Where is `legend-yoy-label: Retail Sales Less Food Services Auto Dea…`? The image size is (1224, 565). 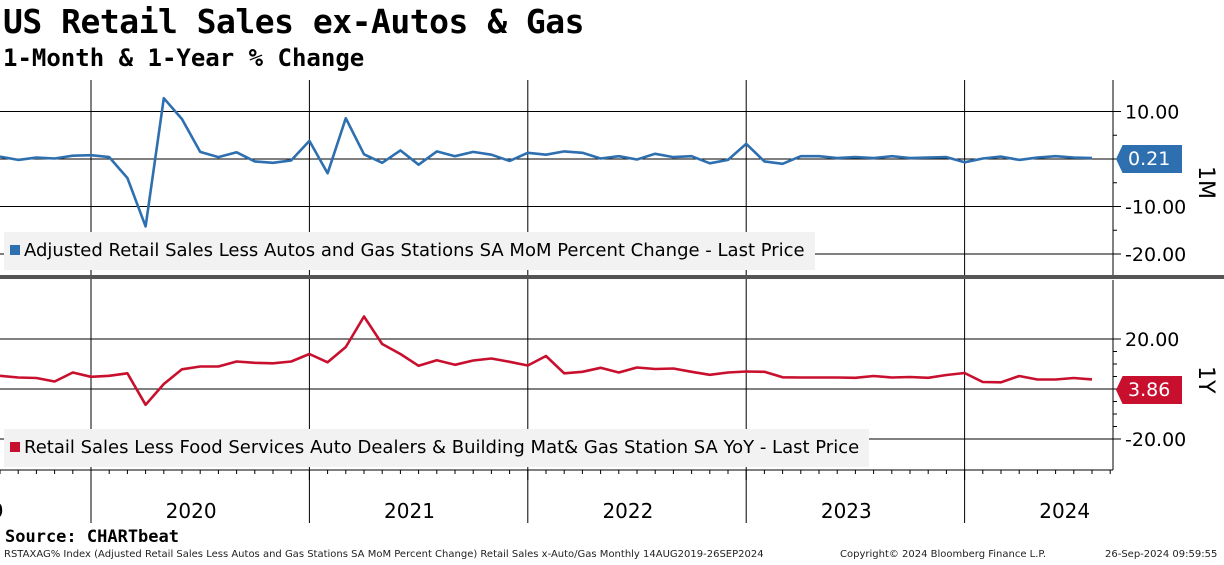
legend-yoy-label: Retail Sales Less Food Services Auto Dea… is located at coordinates (442, 447).